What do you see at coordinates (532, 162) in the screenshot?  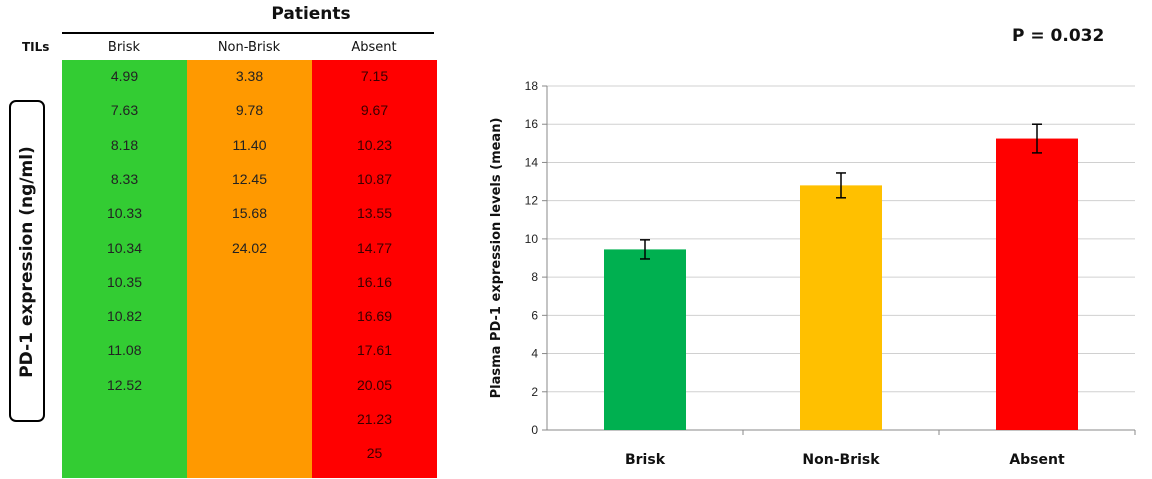 I see `y-tick-label: 14` at bounding box center [532, 162].